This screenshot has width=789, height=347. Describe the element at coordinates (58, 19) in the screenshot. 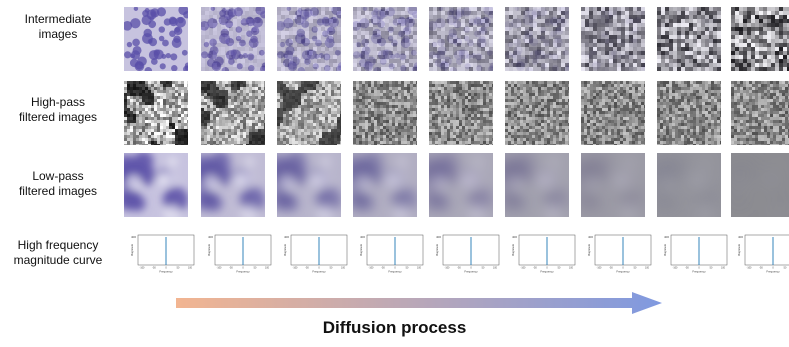

I see `row-label-line: Intermediate` at that location.